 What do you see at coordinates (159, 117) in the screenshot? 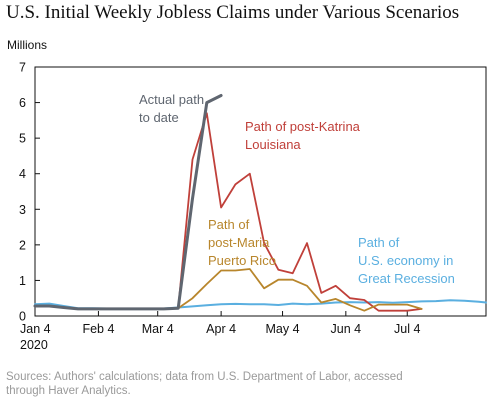
I see `series-label-4: to date` at bounding box center [159, 117].